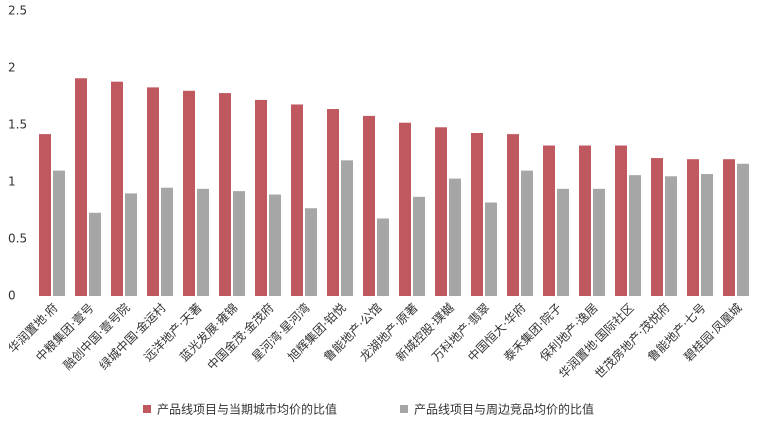 The height and width of the screenshot is (426, 760). What do you see at coordinates (12, 182) in the screenshot?
I see `y-tick-label: 1` at bounding box center [12, 182].